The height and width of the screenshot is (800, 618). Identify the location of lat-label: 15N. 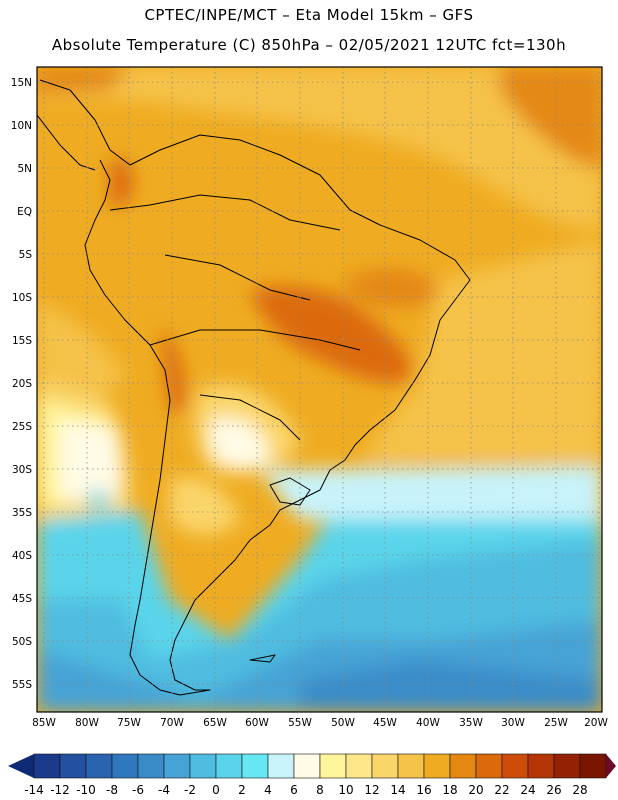
(21, 83).